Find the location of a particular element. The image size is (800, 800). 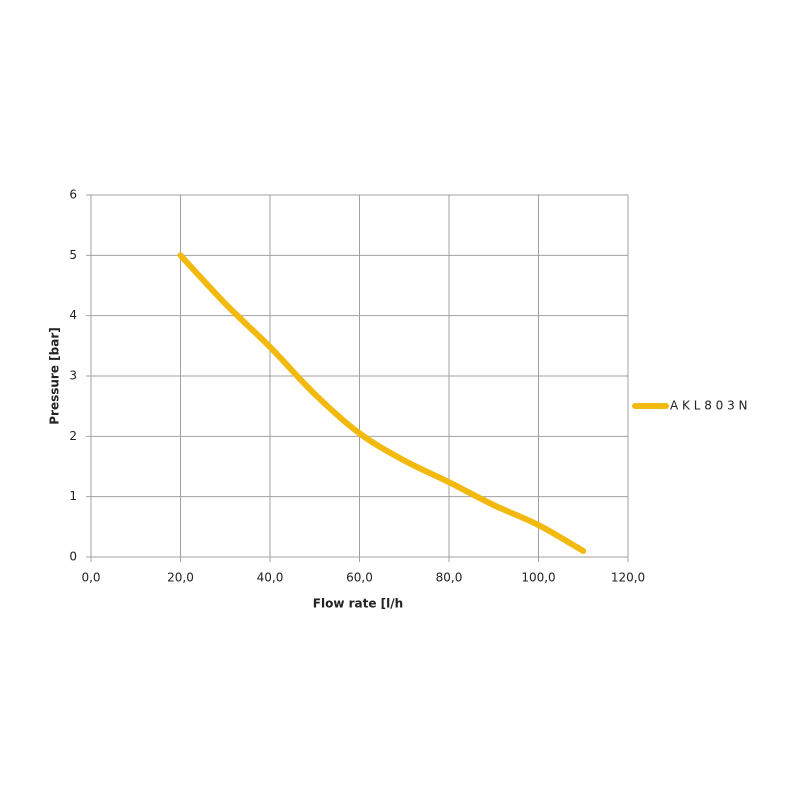

x-axis-title: Flow rate [l/h is located at coordinates (358, 604).